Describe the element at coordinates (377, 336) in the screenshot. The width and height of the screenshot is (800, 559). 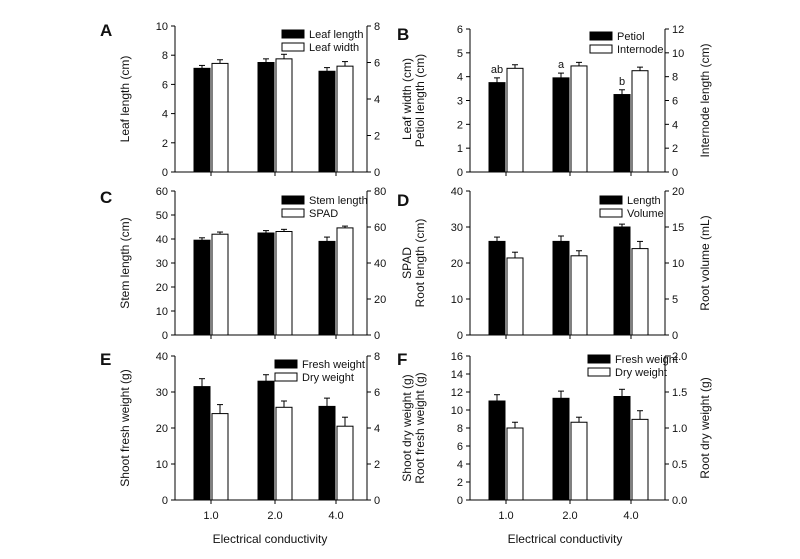
I see `right-tick-label-c-0: 0` at that location.